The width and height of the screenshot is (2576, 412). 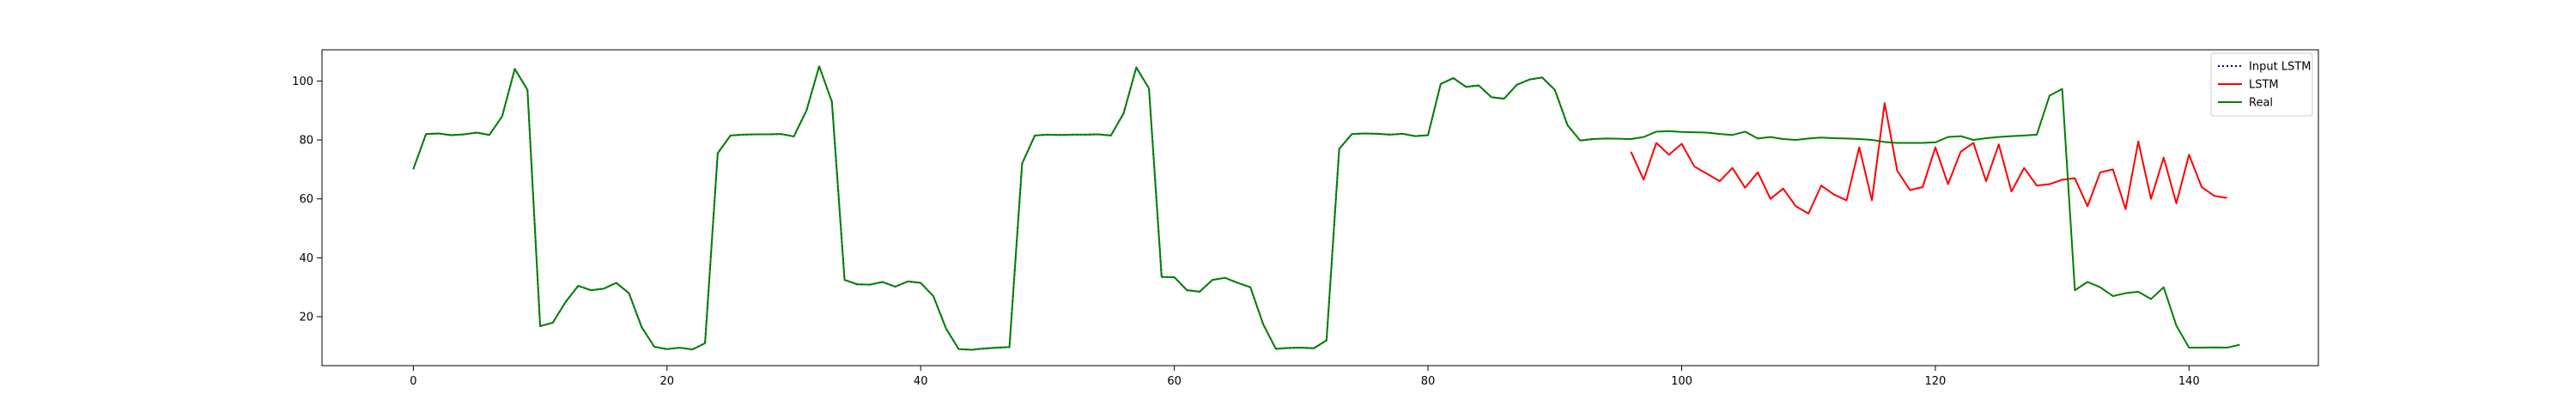 I want to click on x-tick-label: 0, so click(x=413, y=381).